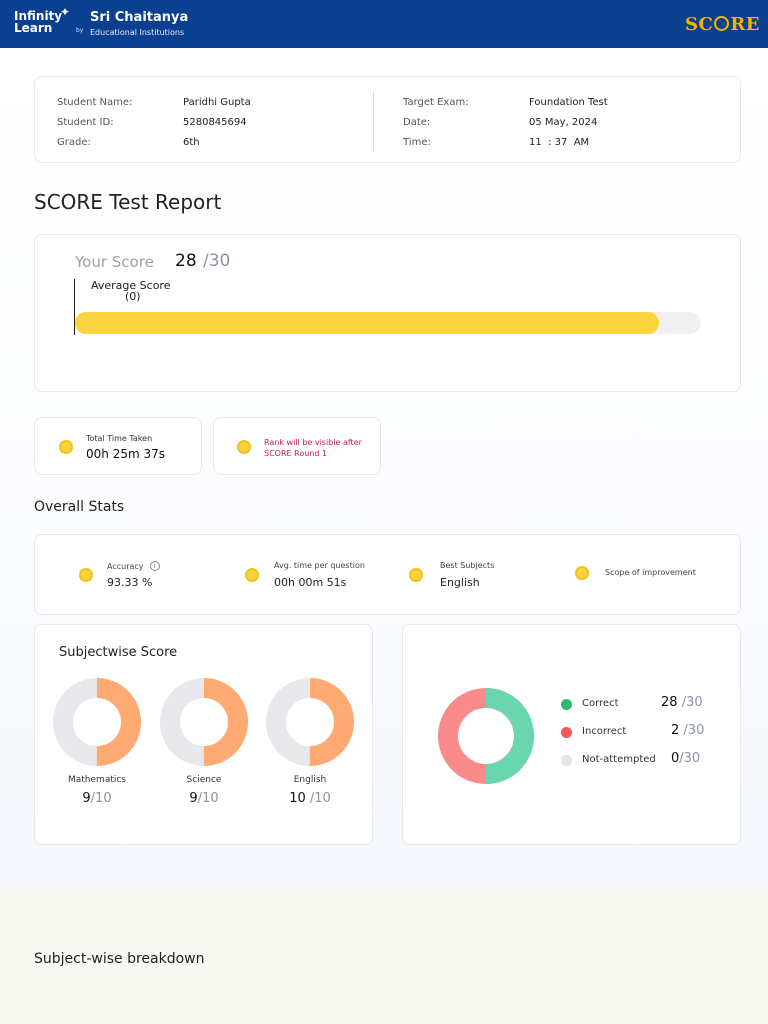 The image size is (768, 1024). Describe the element at coordinates (125, 454) in the screenshot. I see `time-taken-value: 00h 25m 37s` at that location.